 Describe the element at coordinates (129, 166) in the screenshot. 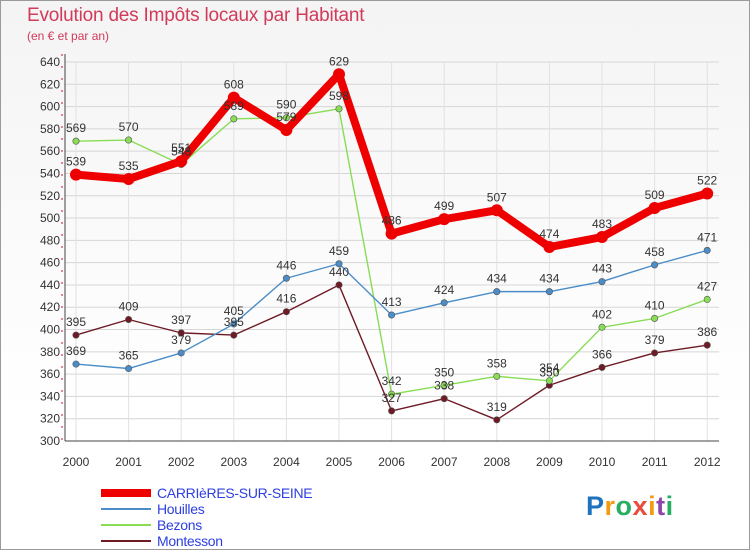

I see `data-label: 535` at that location.